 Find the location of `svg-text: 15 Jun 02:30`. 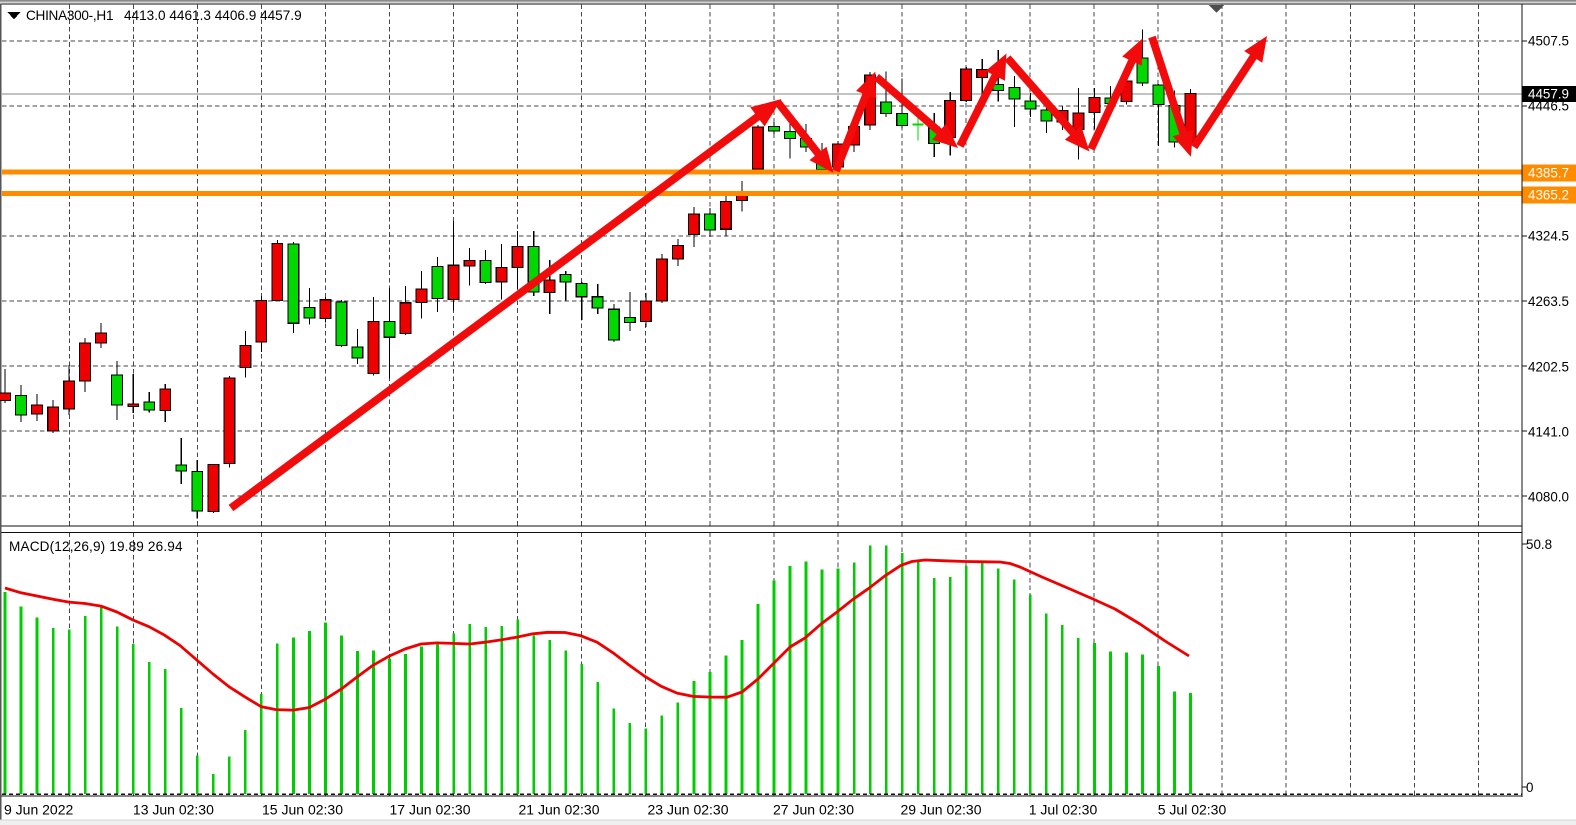

svg-text: 15 Jun 02:30 is located at coordinates (302, 810).